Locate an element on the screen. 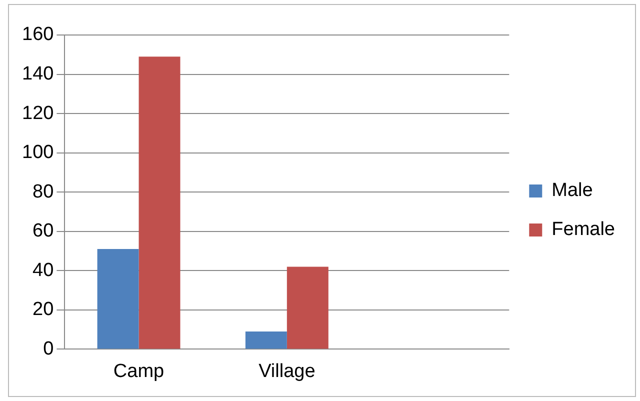 The image size is (640, 401). y-tick-label: 80 is located at coordinates (43, 191).